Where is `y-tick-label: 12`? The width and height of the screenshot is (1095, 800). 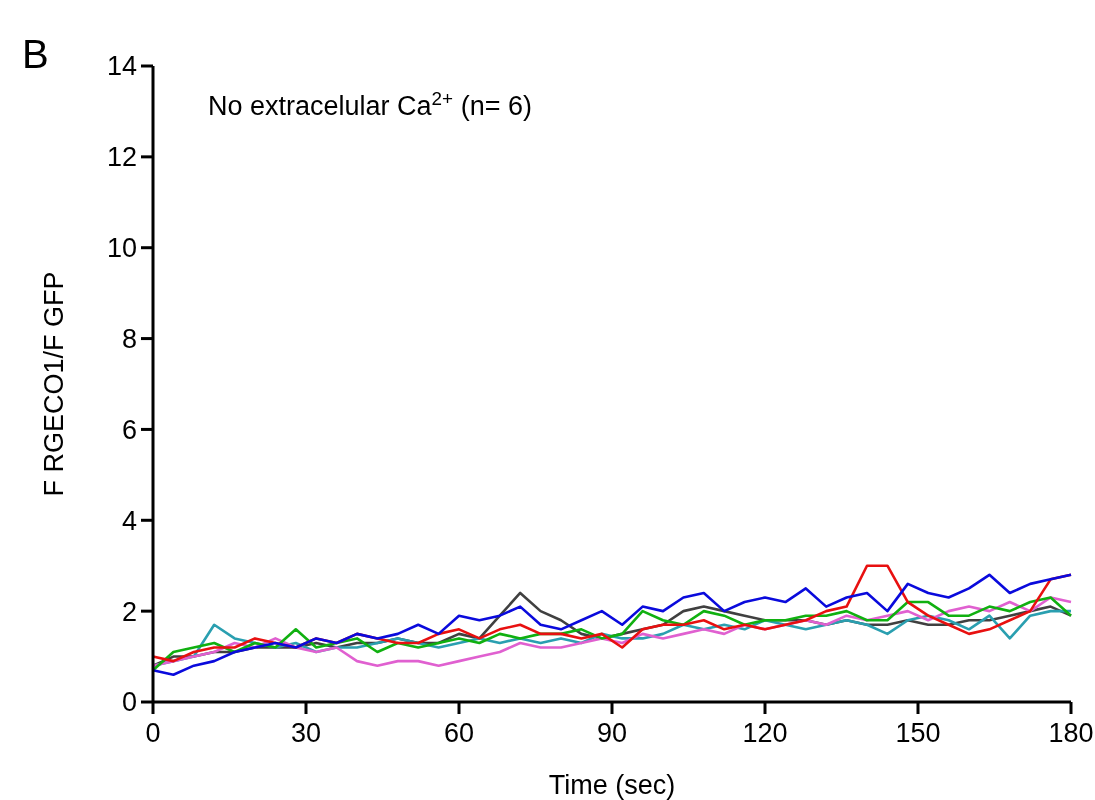 y-tick-label: 12 is located at coordinates (121, 157).